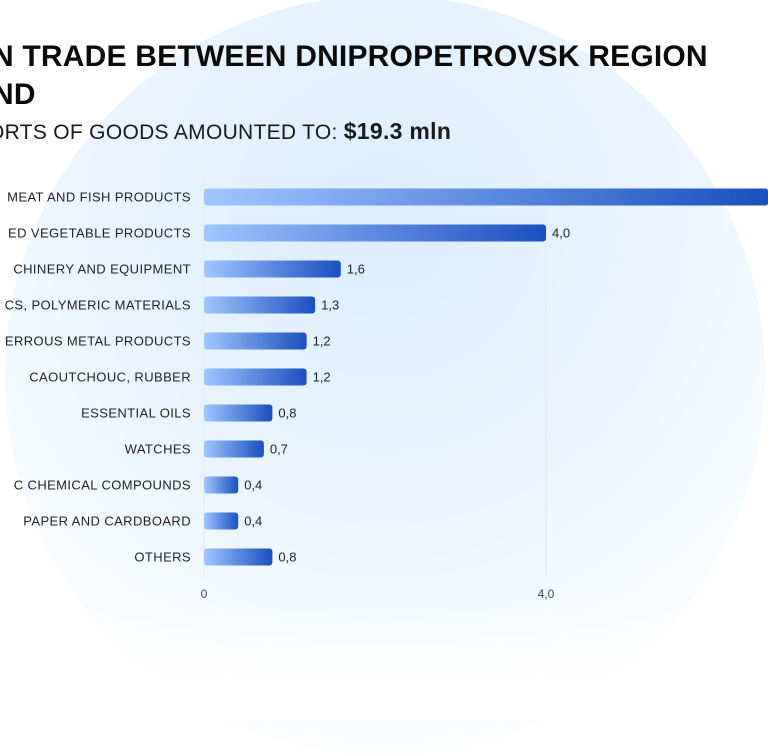  Describe the element at coordinates (162, 557) in the screenshot. I see `category-label: OTHERS` at that location.